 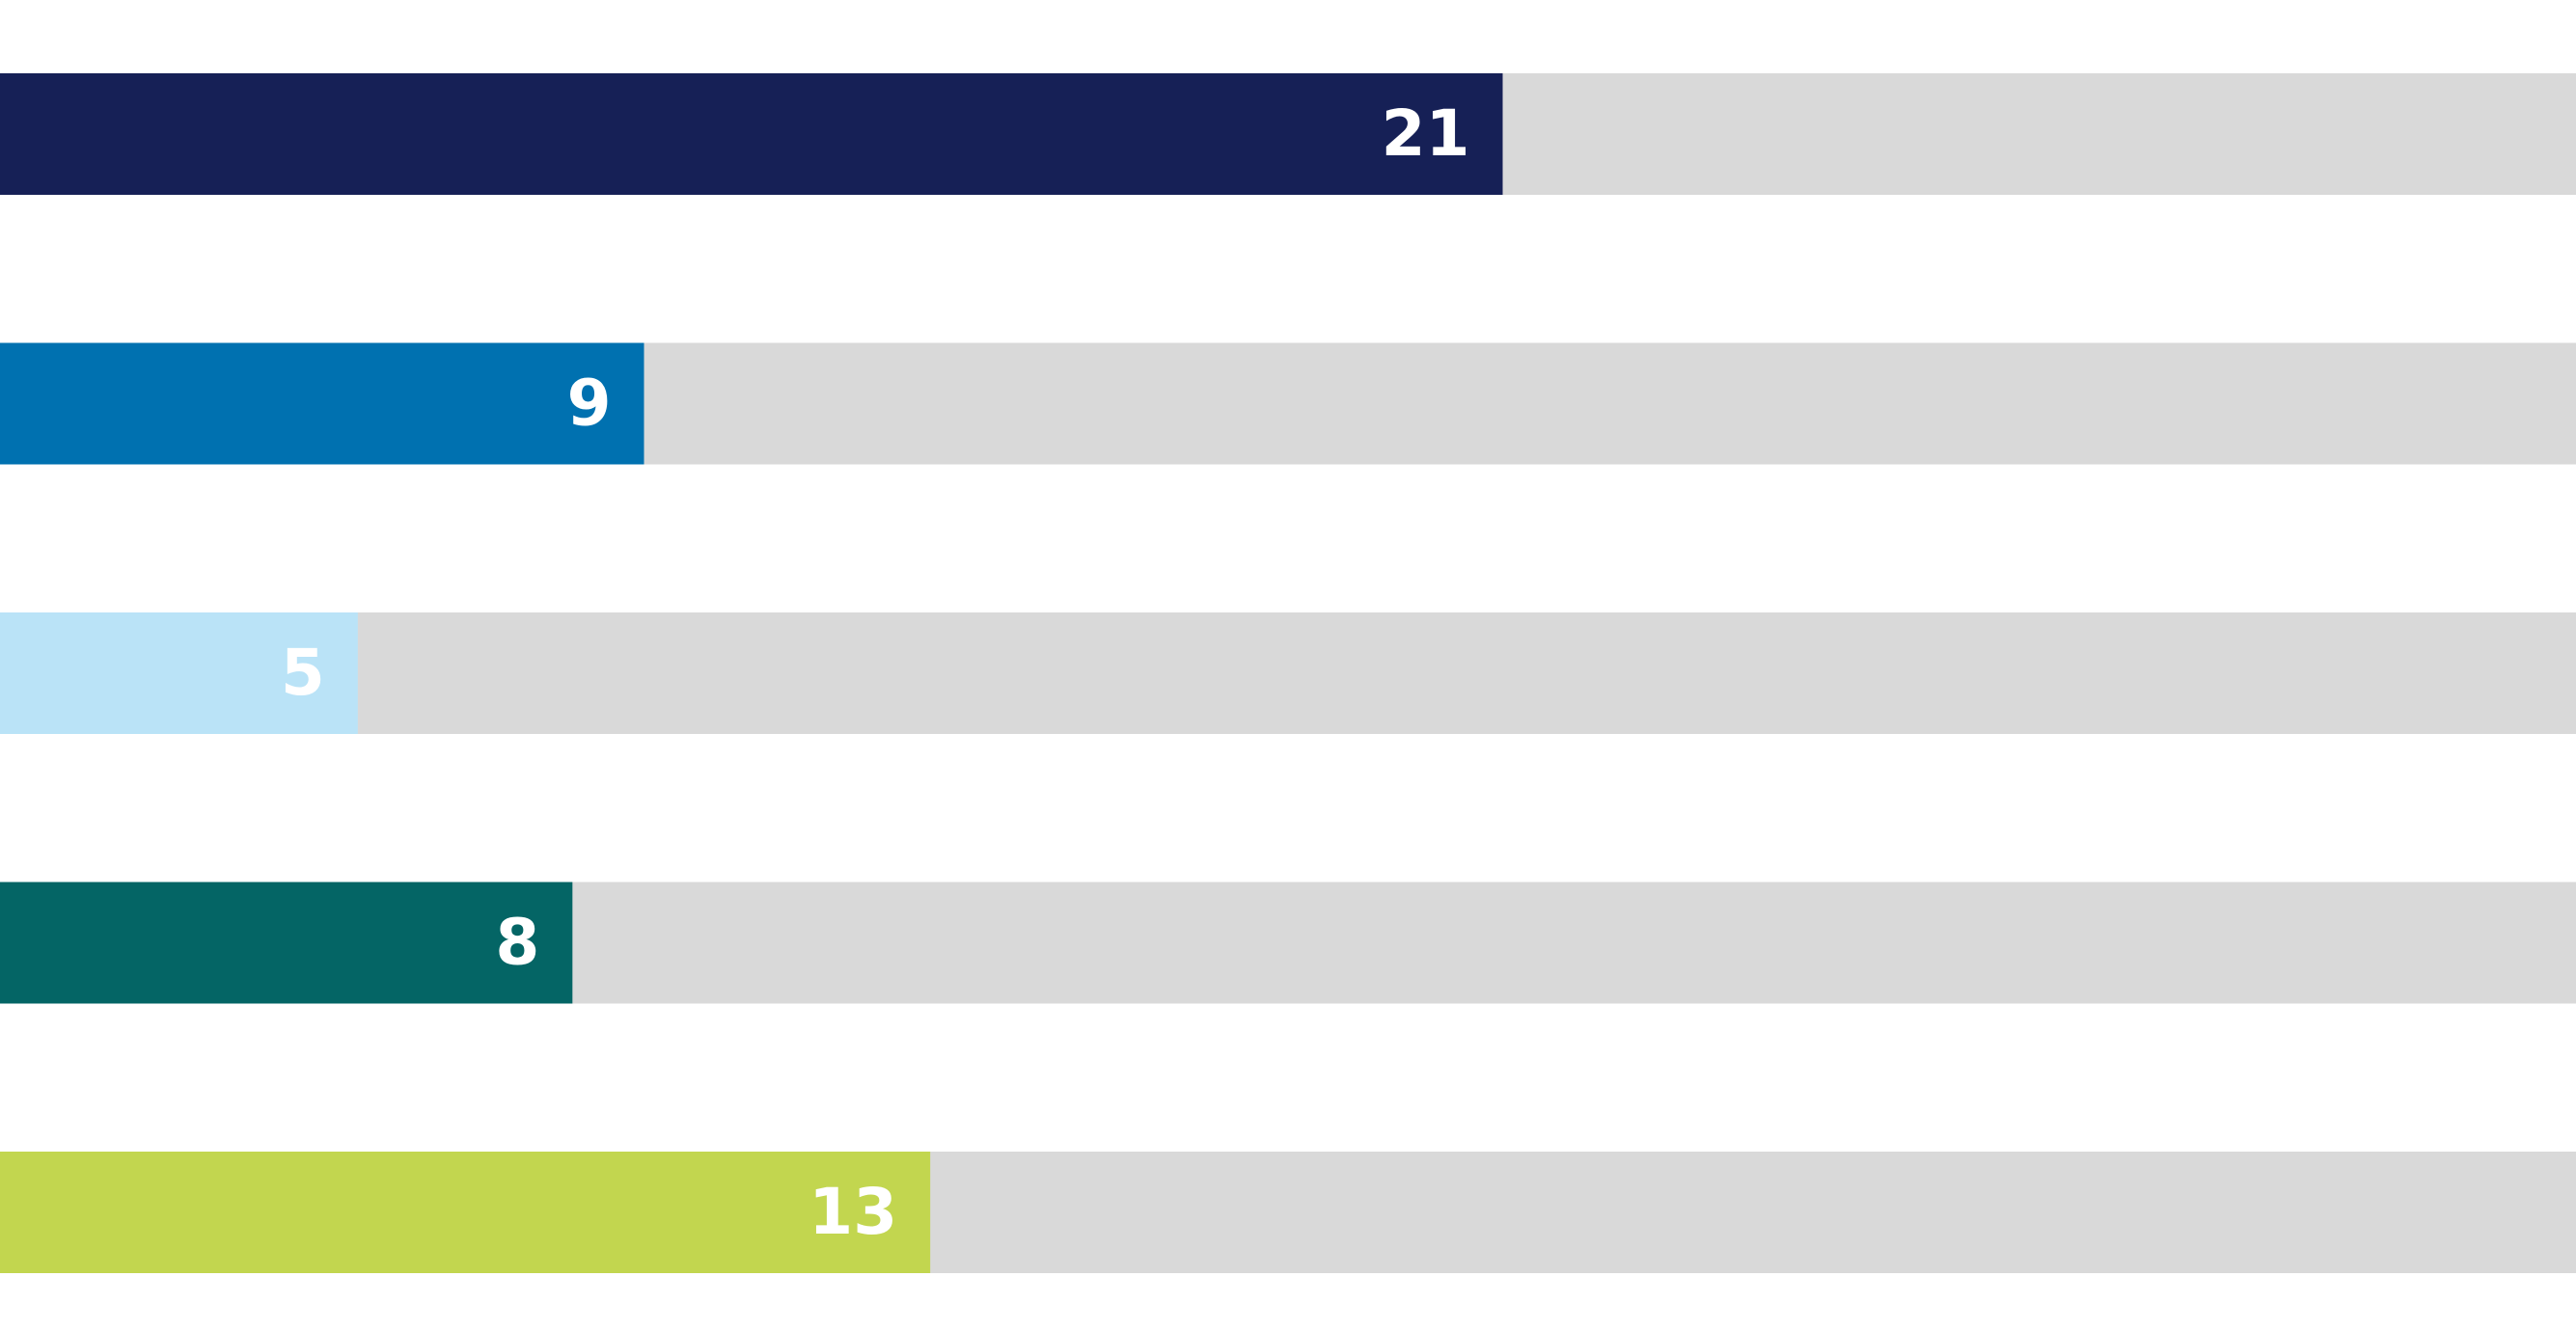 I want to click on value-label: 21, so click(x=1426, y=133).